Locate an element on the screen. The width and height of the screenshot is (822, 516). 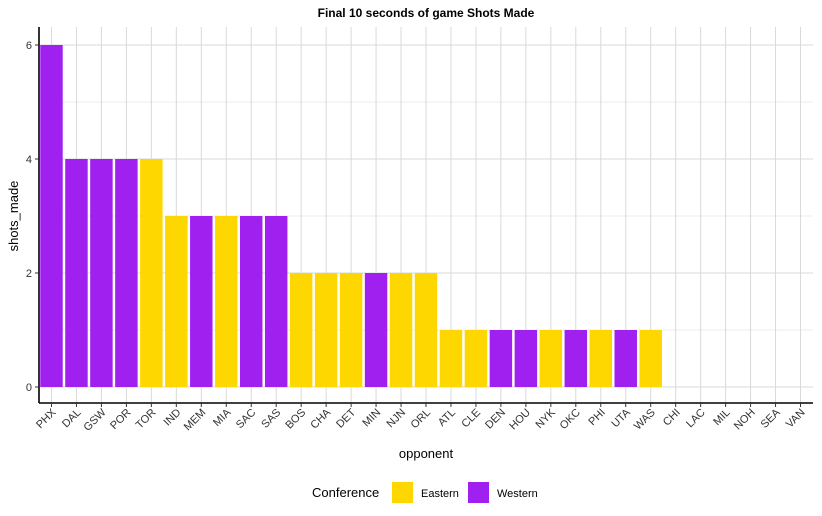
bar-tor is located at coordinates (151, 273).